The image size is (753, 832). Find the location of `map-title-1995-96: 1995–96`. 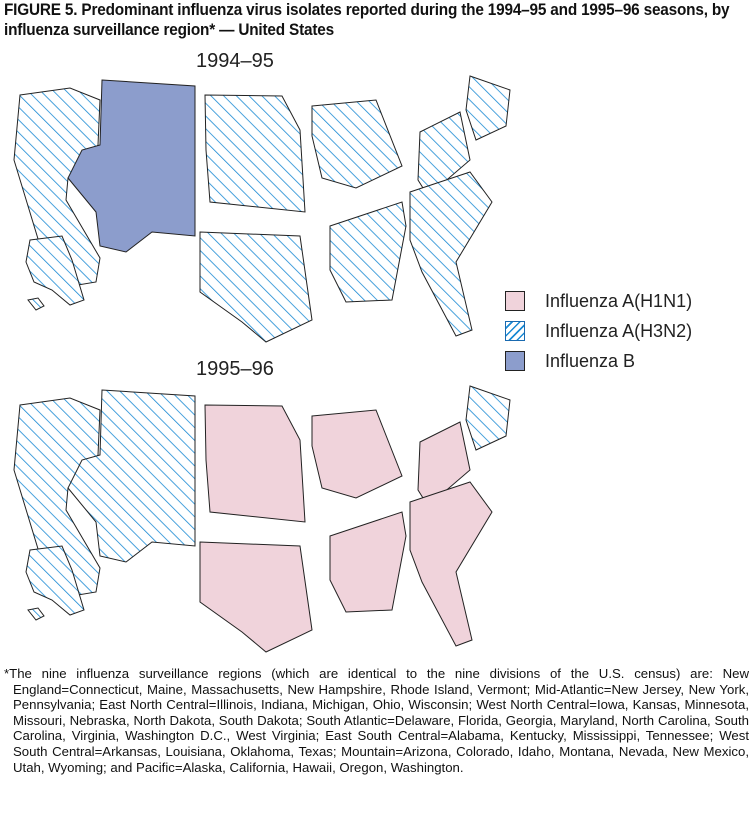

map-title-1995-96: 1995–96 is located at coordinates (235, 369).